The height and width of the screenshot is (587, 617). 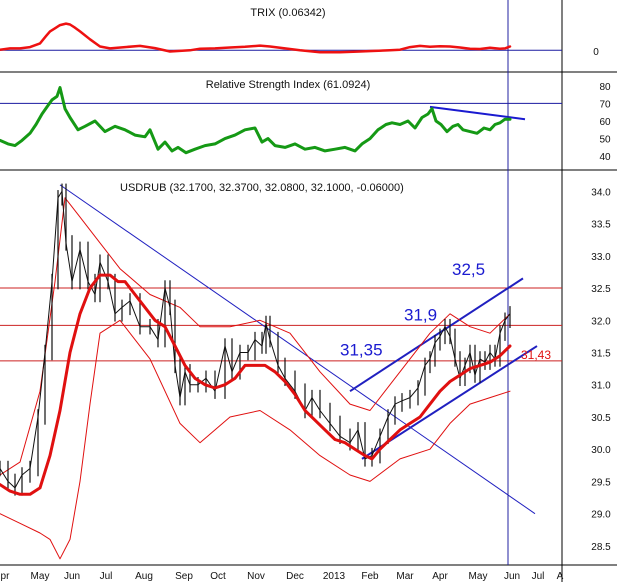 I want to click on x-tick-label: Nov, so click(x=256, y=576).